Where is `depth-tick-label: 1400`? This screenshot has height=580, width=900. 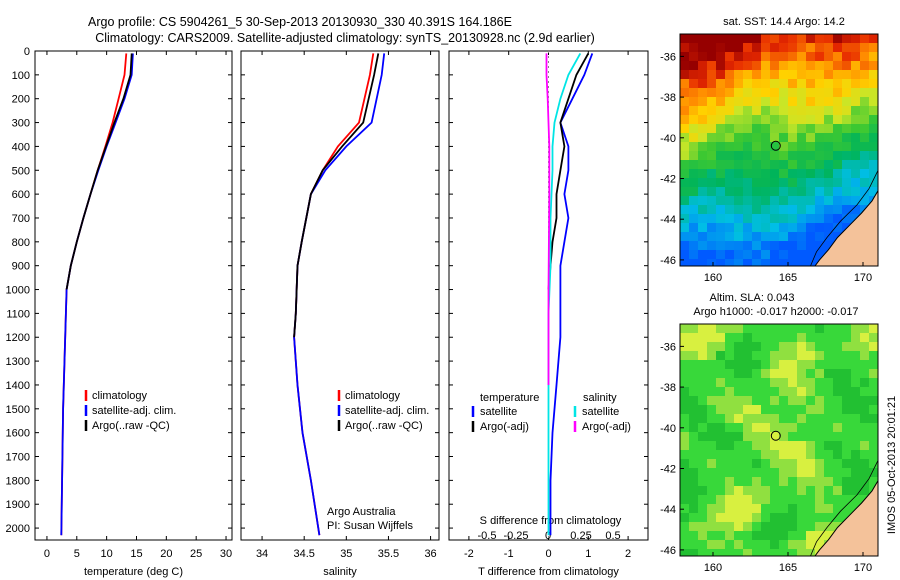
depth-tick-label: 1400 is located at coordinates (18, 386).